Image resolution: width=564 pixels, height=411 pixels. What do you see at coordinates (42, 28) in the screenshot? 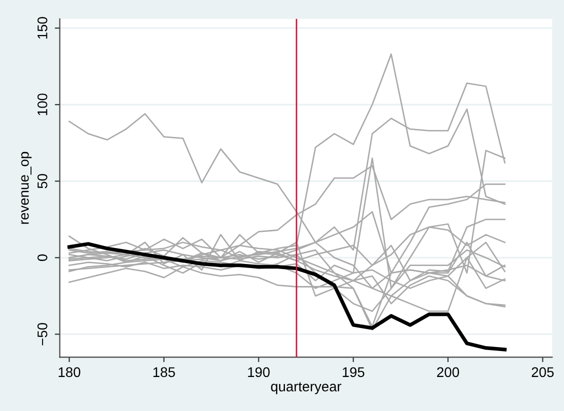
I see `y-tick-label: 150` at bounding box center [42, 28].